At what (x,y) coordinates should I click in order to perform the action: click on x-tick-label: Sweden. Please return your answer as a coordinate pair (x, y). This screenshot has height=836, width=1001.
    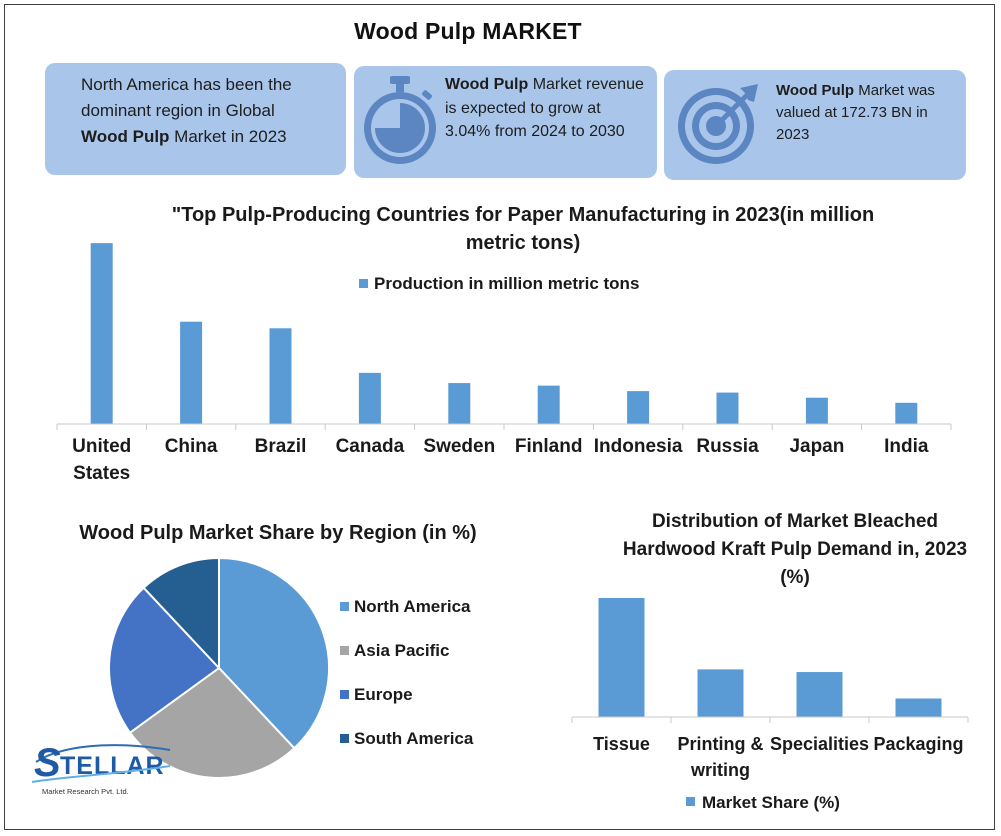
    Looking at the image, I should click on (459, 446).